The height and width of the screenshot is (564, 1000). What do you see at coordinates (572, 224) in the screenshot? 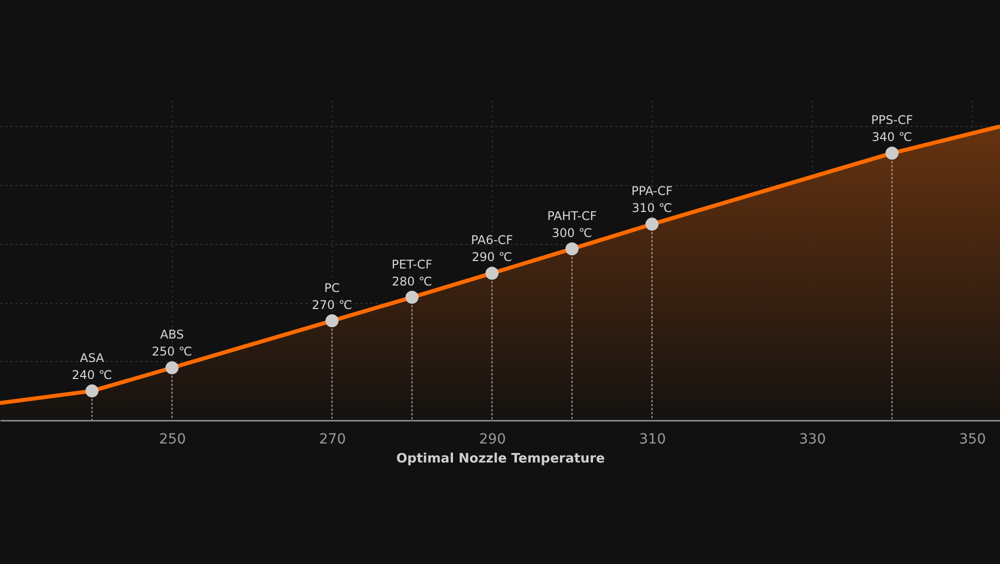
I see `annotation: PAHT-CF 300 ℃` at bounding box center [572, 224].